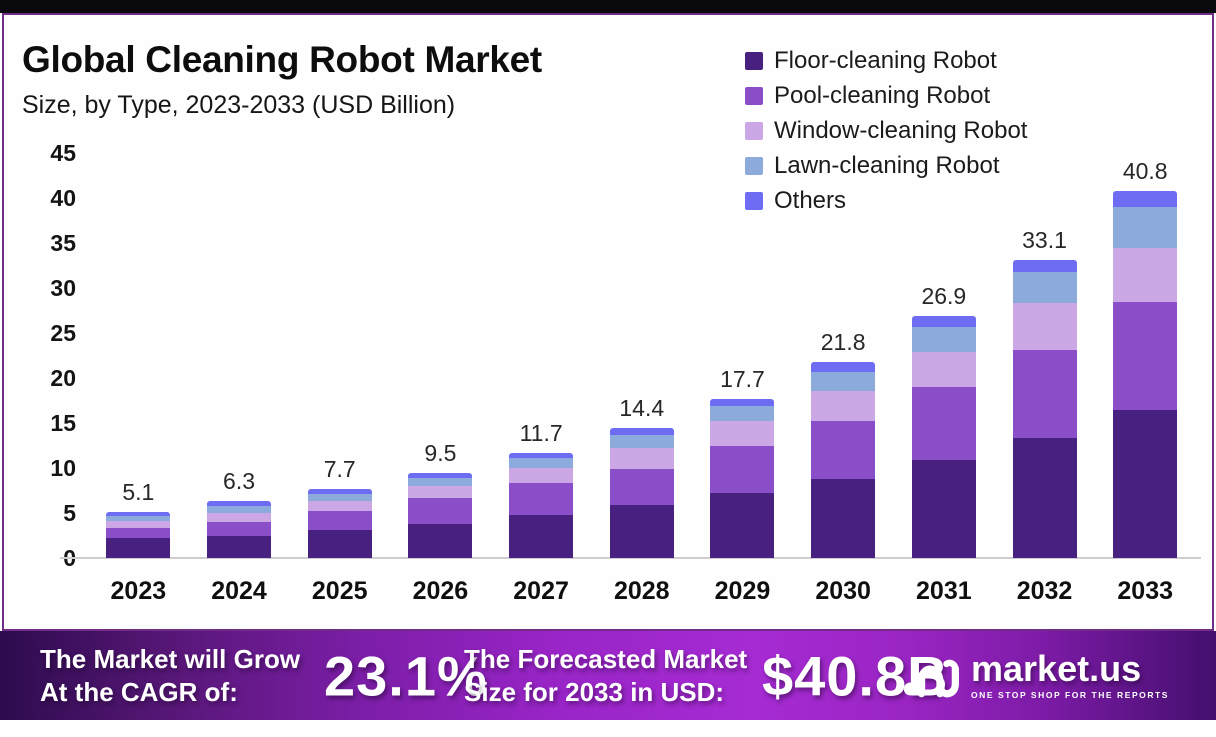 The height and width of the screenshot is (737, 1216). I want to click on bar-column: 33.1 2032, so click(1044, 379).